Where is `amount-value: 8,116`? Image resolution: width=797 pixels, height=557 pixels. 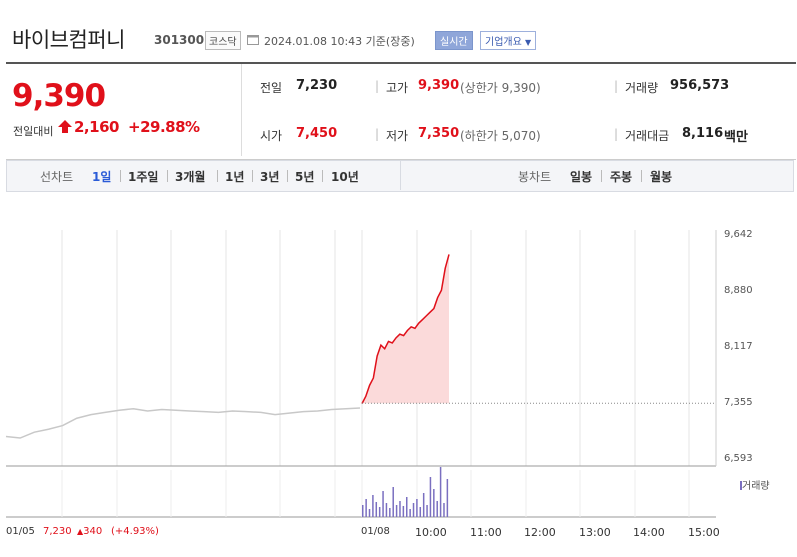
amount-value: 8,116 is located at coordinates (703, 133).